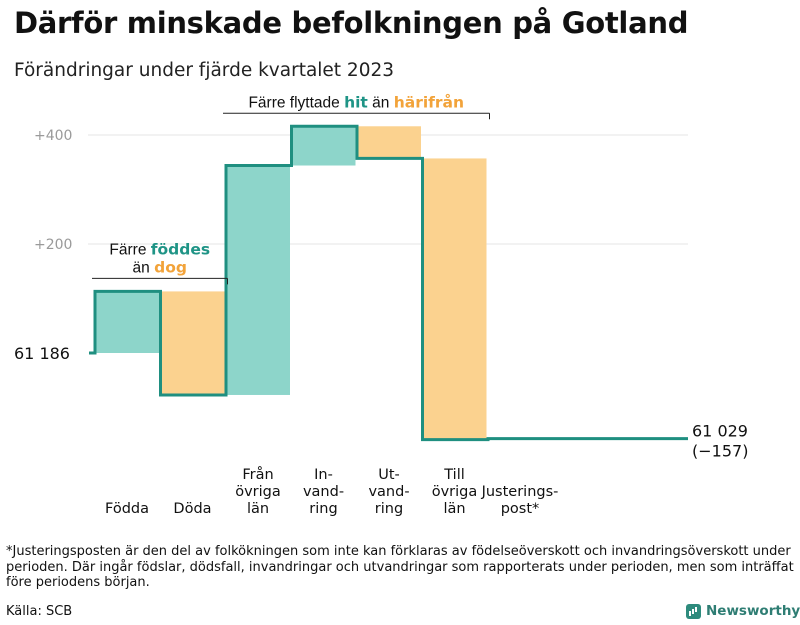 This screenshot has height=625, width=800. Describe the element at coordinates (753, 611) in the screenshot. I see `brand-name: Newsworthy` at that location.